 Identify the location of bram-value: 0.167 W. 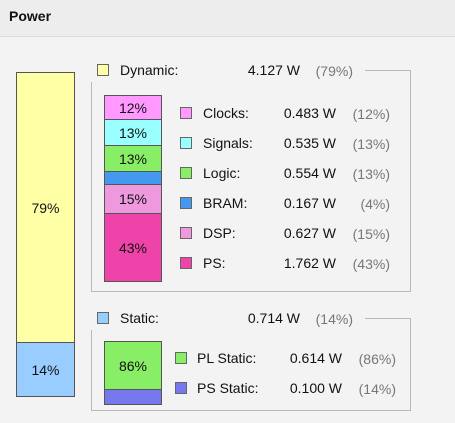
(309, 203).